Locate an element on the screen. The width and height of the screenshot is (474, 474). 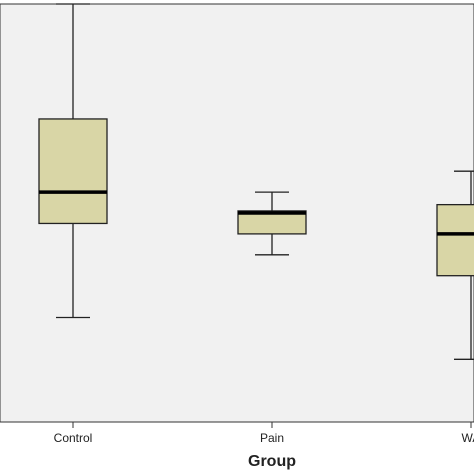
x-tick-label: Pain is located at coordinates (272, 438).